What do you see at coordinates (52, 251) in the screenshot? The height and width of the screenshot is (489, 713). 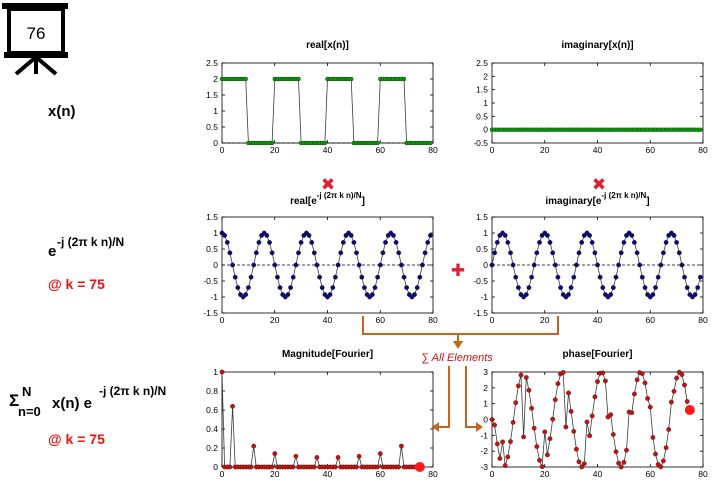 I see `kernel-base: e` at bounding box center [52, 251].